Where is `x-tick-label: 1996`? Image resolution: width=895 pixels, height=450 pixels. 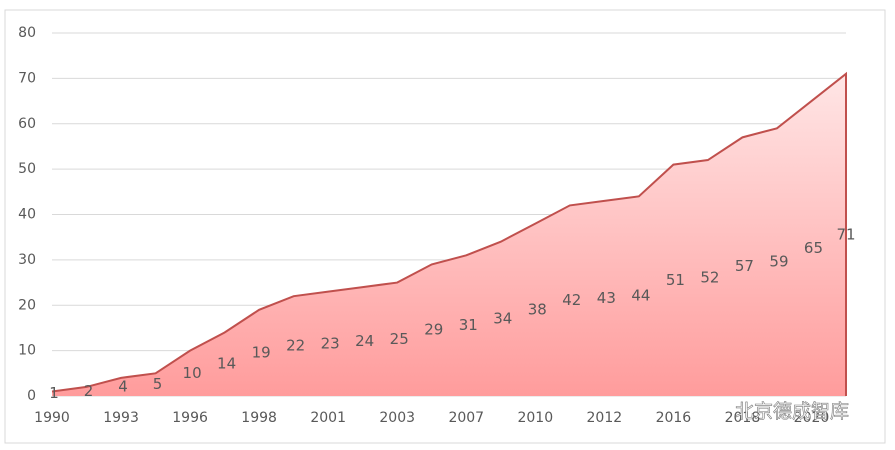
x-tick-label: 1996 is located at coordinates (190, 418).